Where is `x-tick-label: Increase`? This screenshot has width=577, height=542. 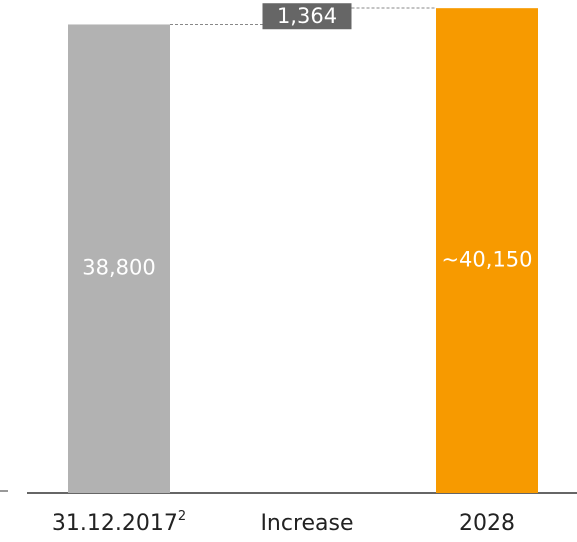 x-tick-label: Increase is located at coordinates (306, 523).